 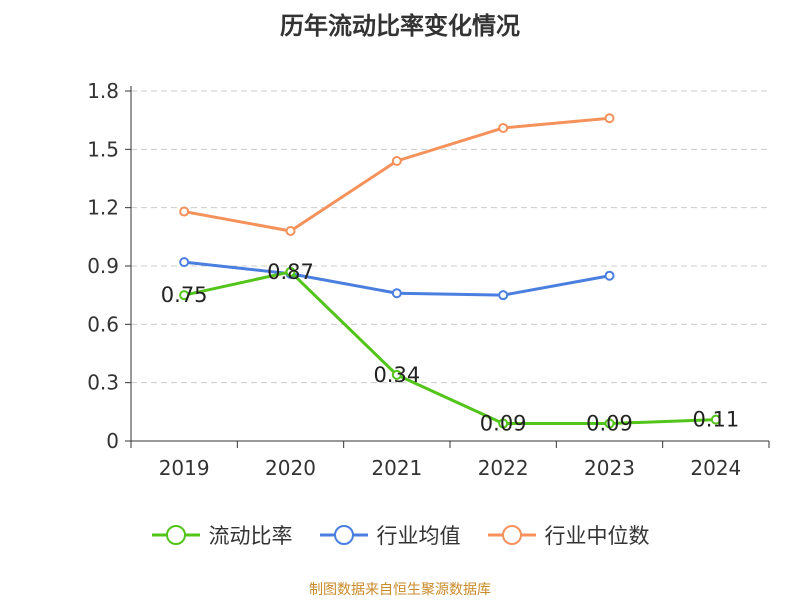 What do you see at coordinates (103, 383) in the screenshot?
I see `y-tick-label: 0.3` at bounding box center [103, 383].